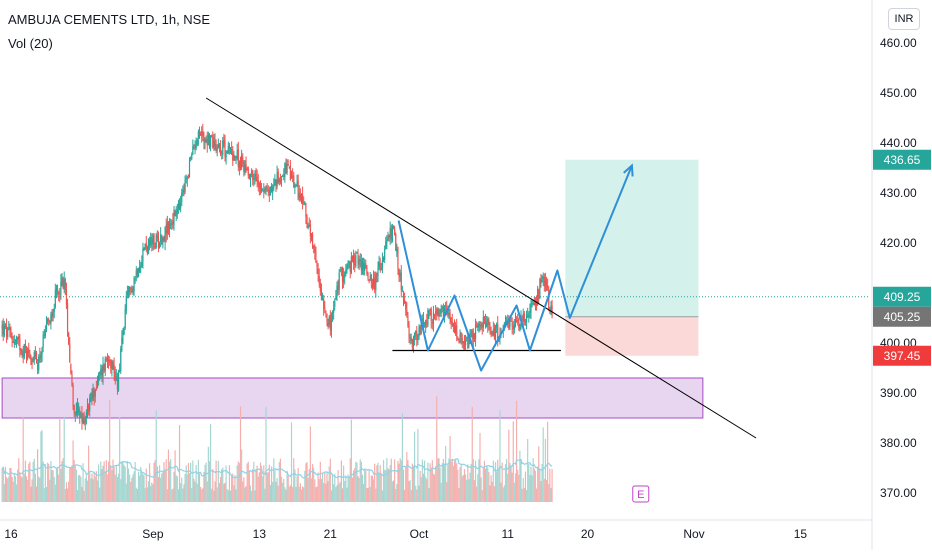 The height and width of the screenshot is (555, 932). I want to click on earnings-marker, so click(641, 494).